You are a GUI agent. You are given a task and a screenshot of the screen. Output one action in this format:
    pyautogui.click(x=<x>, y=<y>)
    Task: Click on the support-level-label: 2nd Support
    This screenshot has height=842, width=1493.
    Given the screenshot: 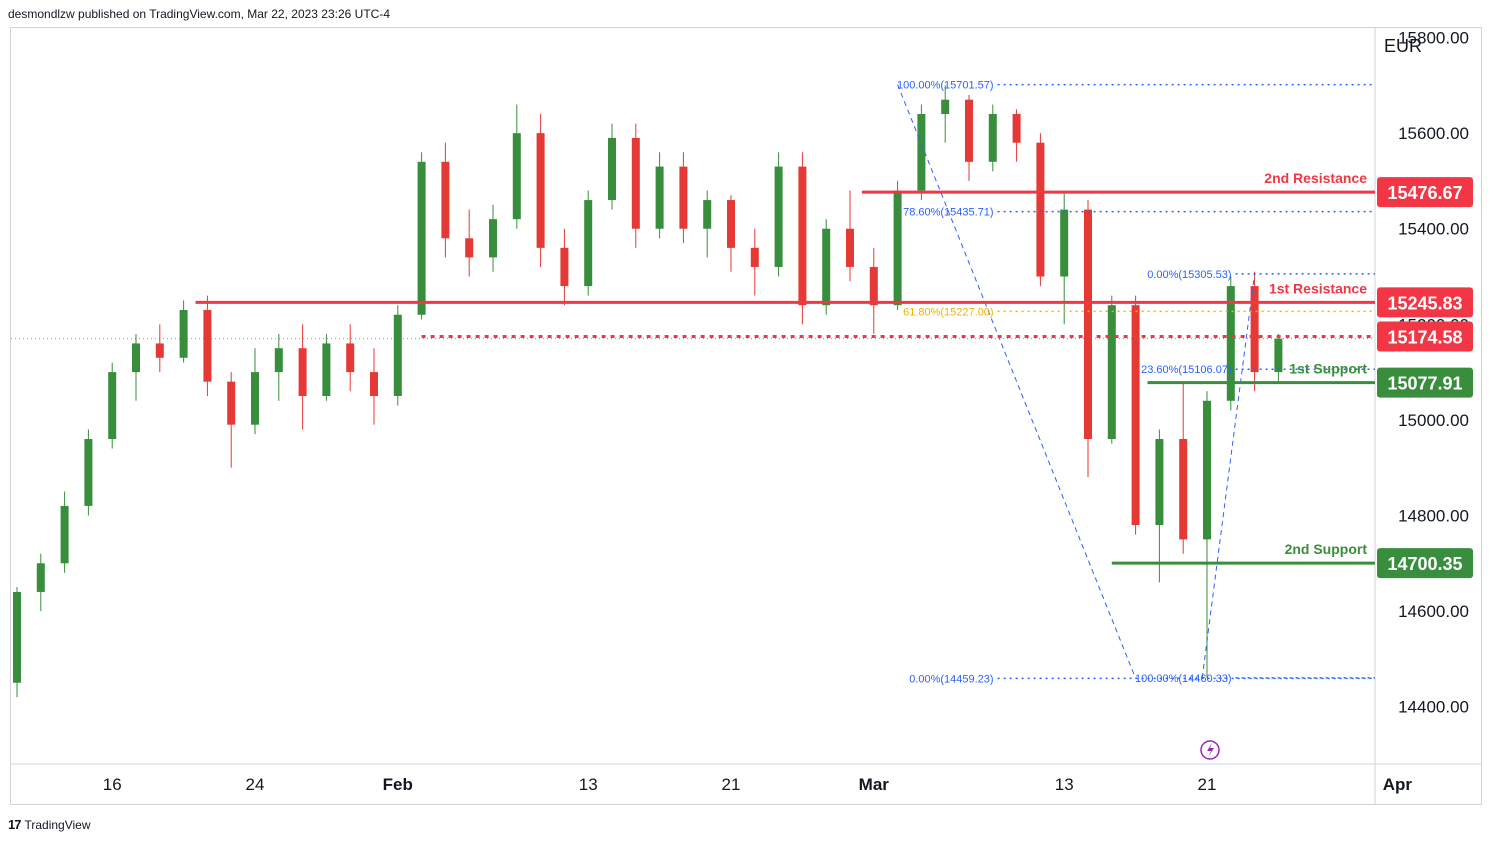 What is the action you would take?
    pyautogui.click(x=1326, y=549)
    